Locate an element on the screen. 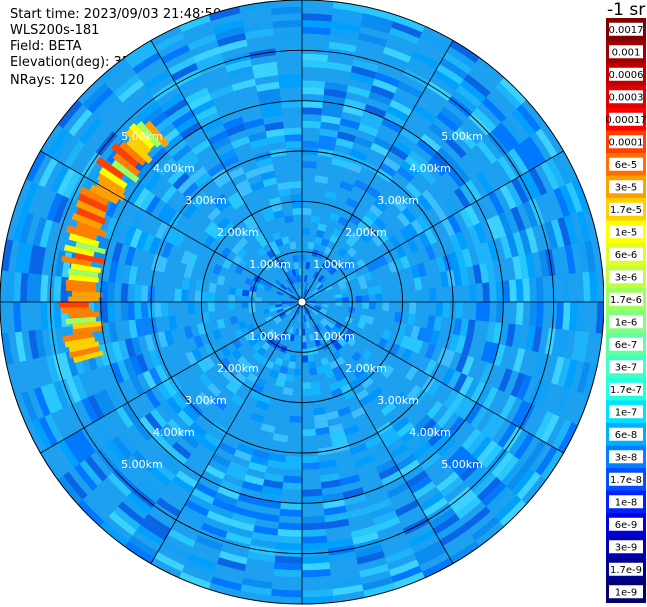 This screenshot has height=607, width=647. colorbar-label: 0.0001 is located at coordinates (626, 142).